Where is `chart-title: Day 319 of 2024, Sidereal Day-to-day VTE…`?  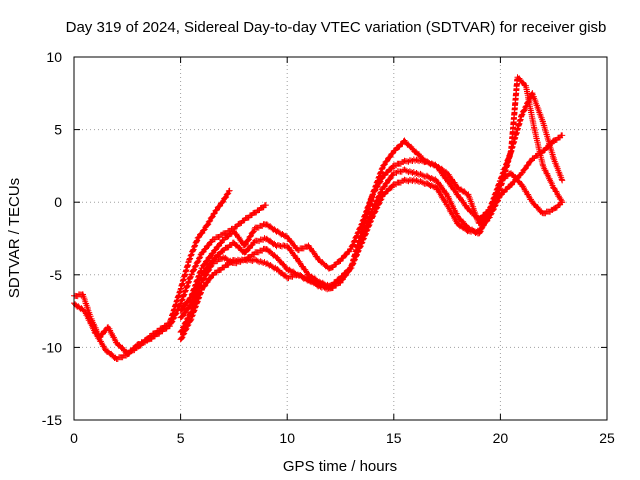
chart-title: Day 319 of 2024, Sidereal Day-to-day VTE… is located at coordinates (336, 27).